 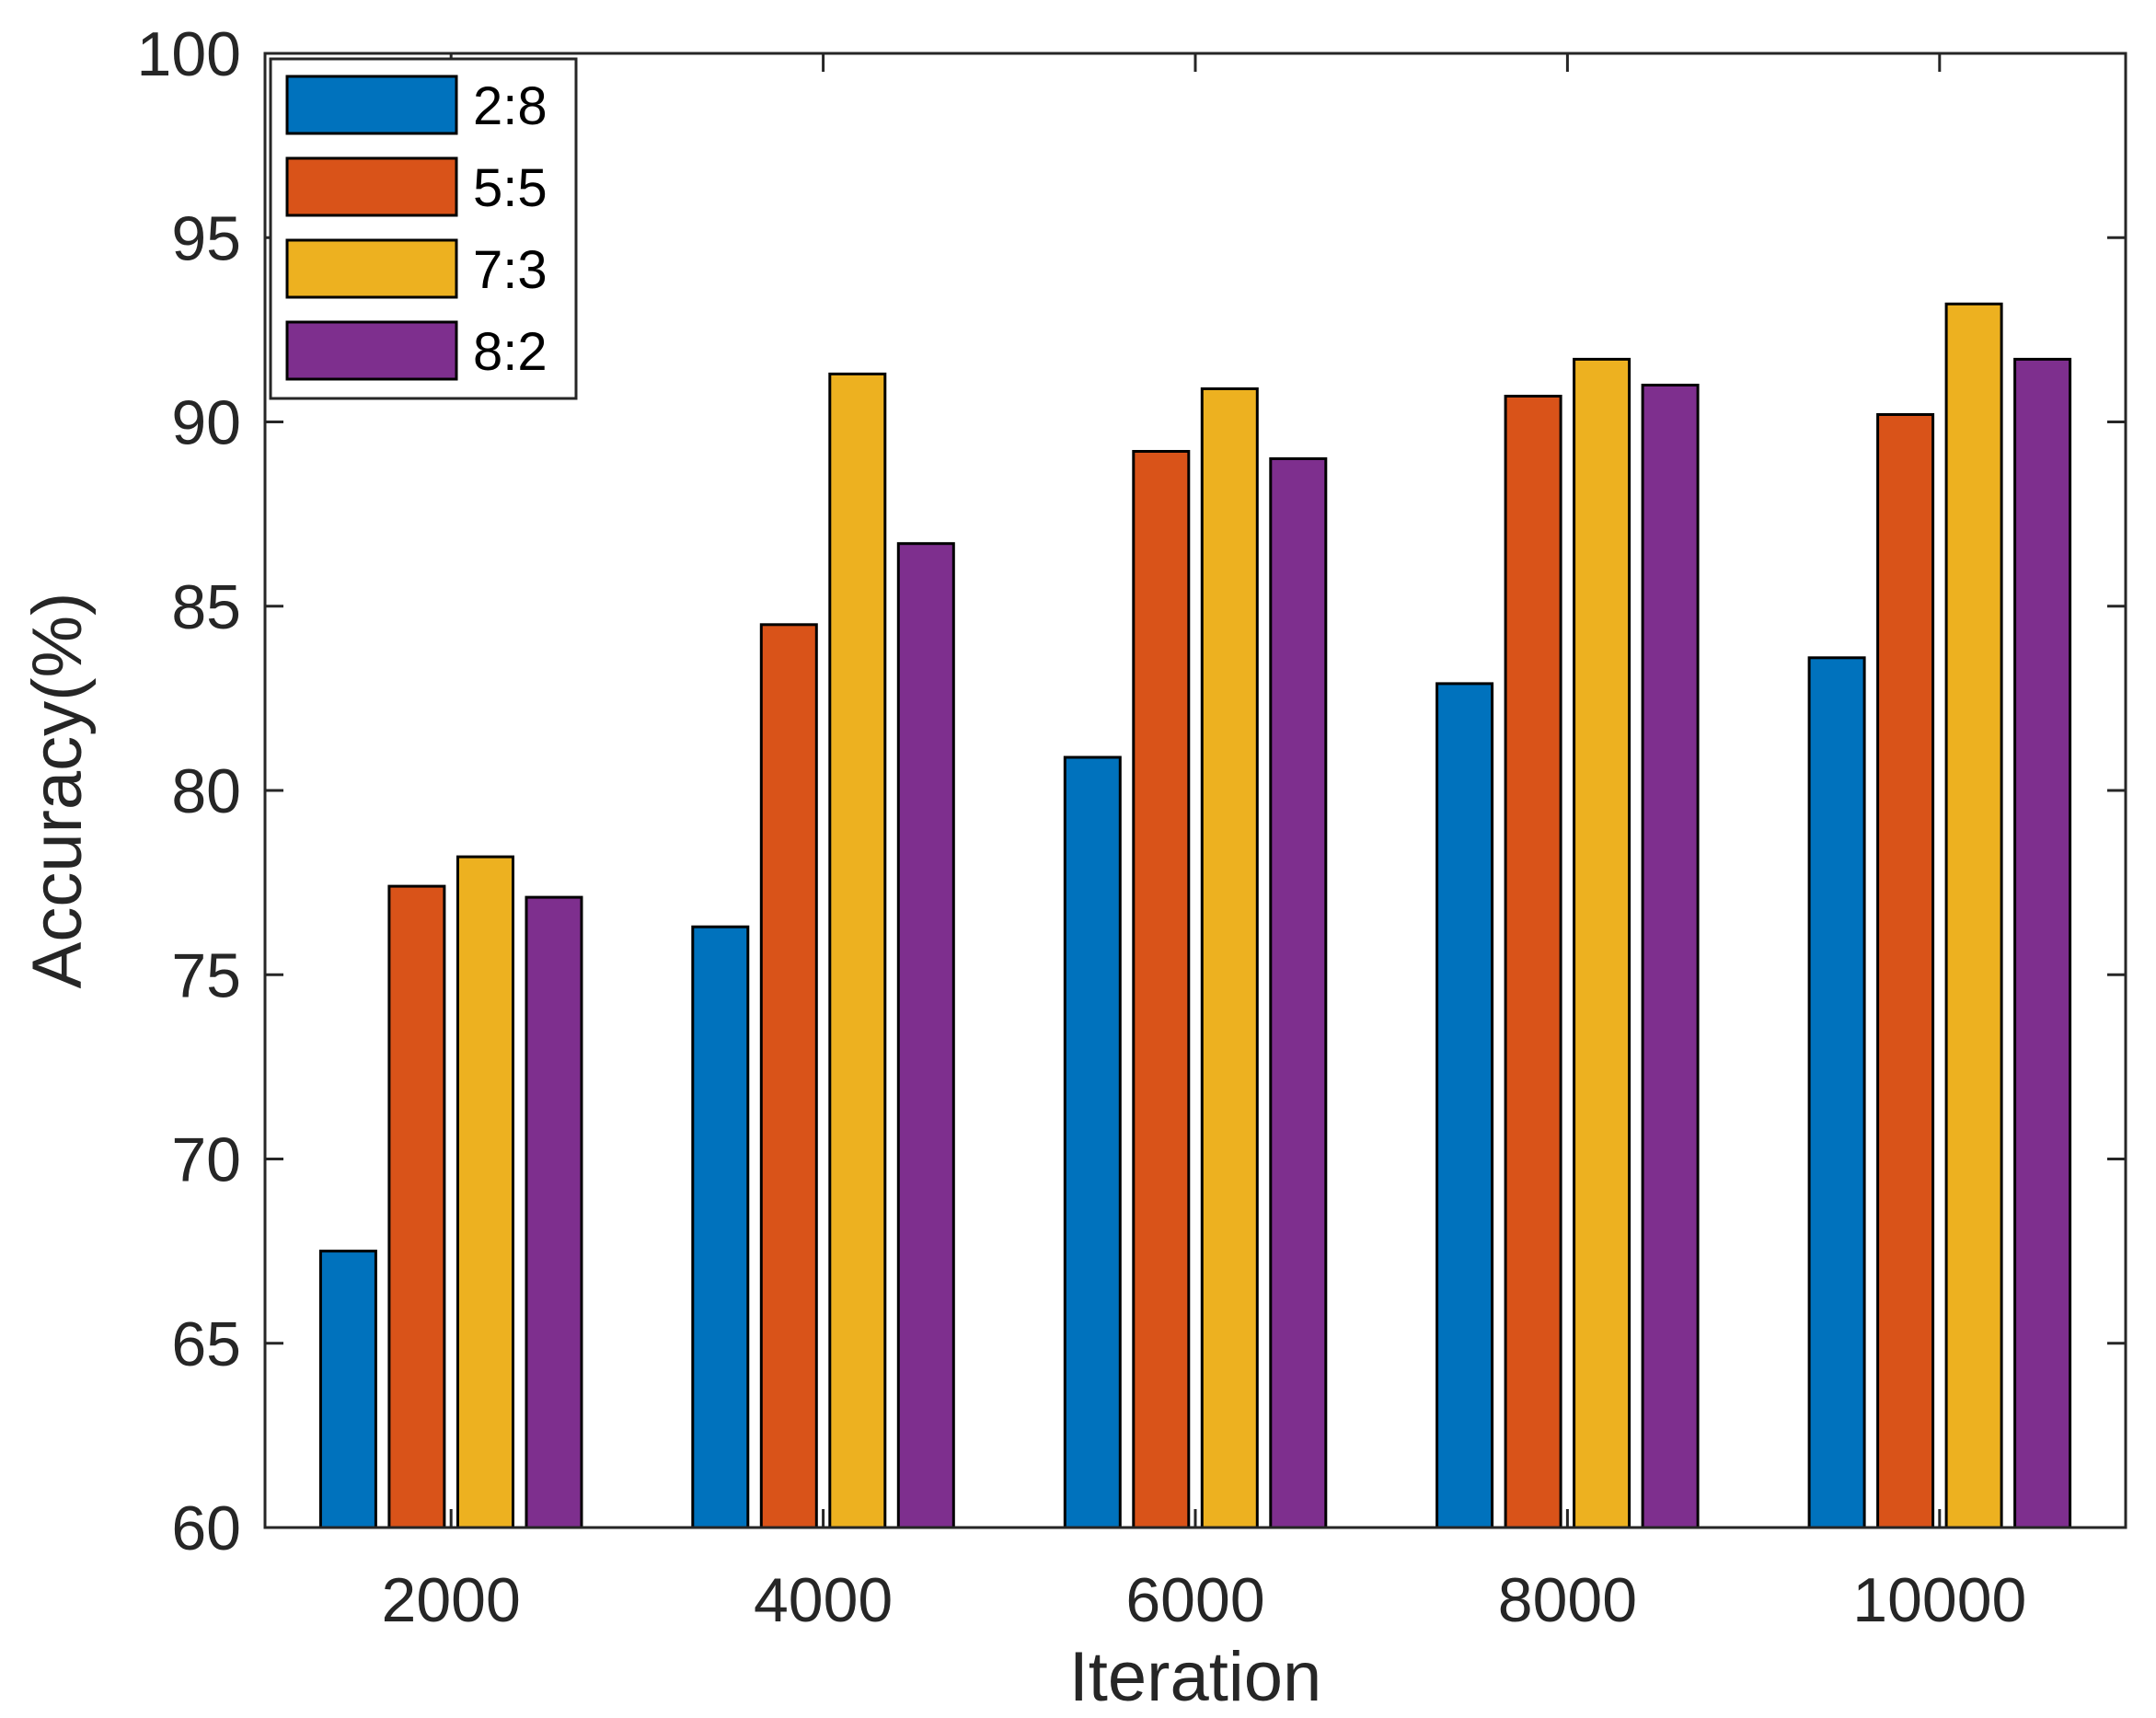 What do you see at coordinates (423, 228) in the screenshot?
I see `legend: 2:8 5:5 7:3 8:2` at bounding box center [423, 228].